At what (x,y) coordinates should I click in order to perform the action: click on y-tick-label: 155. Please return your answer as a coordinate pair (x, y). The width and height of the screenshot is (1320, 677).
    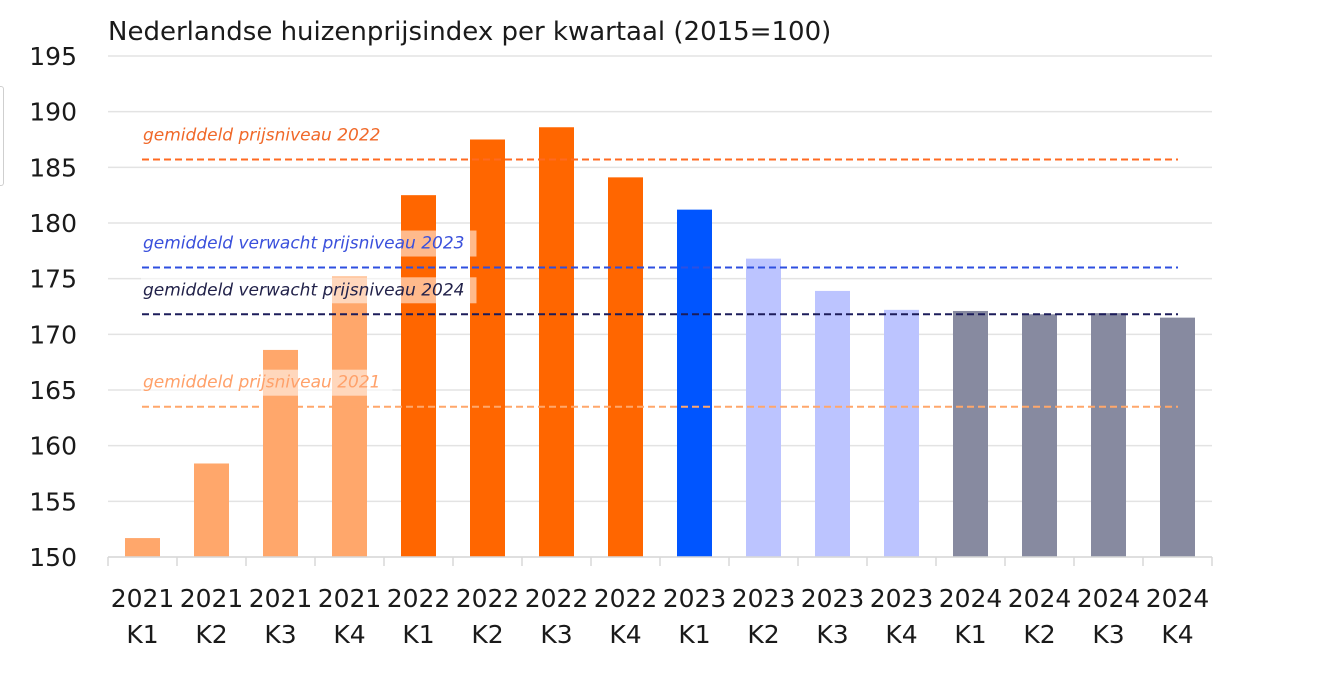
    Looking at the image, I should click on (53, 501).